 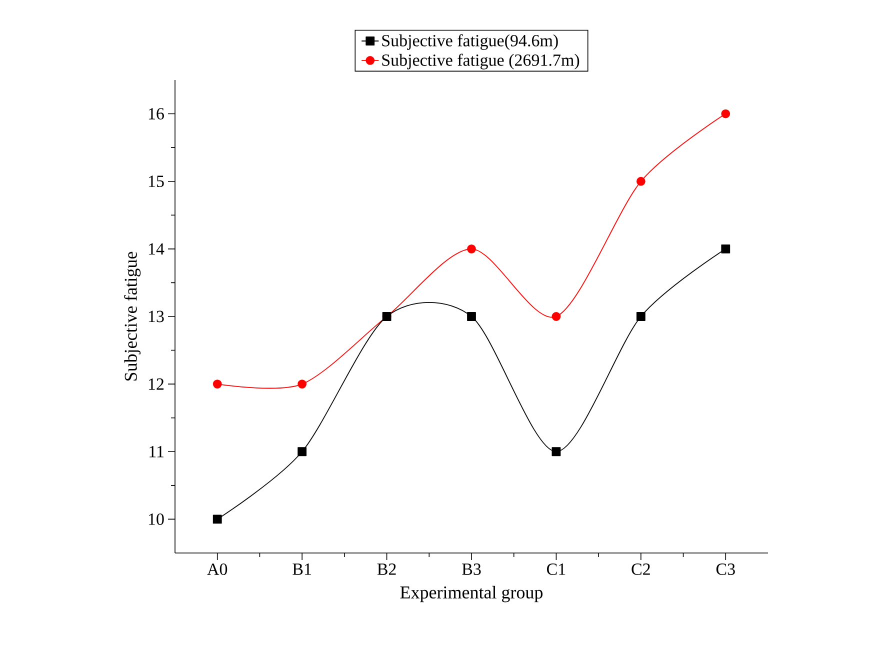 I want to click on y-tick-label: 16, so click(x=156, y=114).